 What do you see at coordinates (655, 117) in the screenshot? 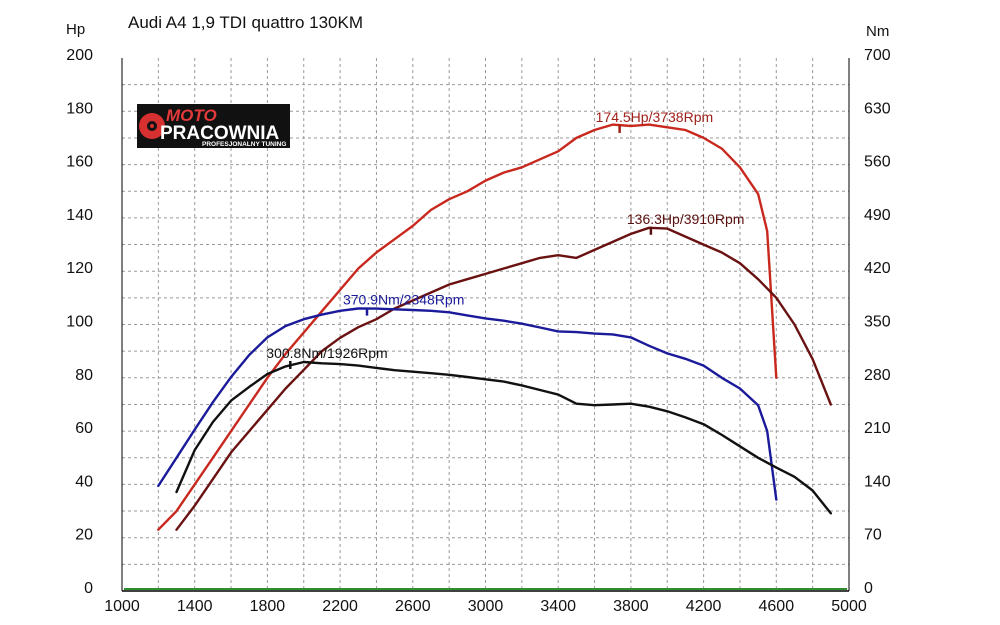
I see `peak-label: 174.5Hp/3738Rpm` at bounding box center [655, 117].